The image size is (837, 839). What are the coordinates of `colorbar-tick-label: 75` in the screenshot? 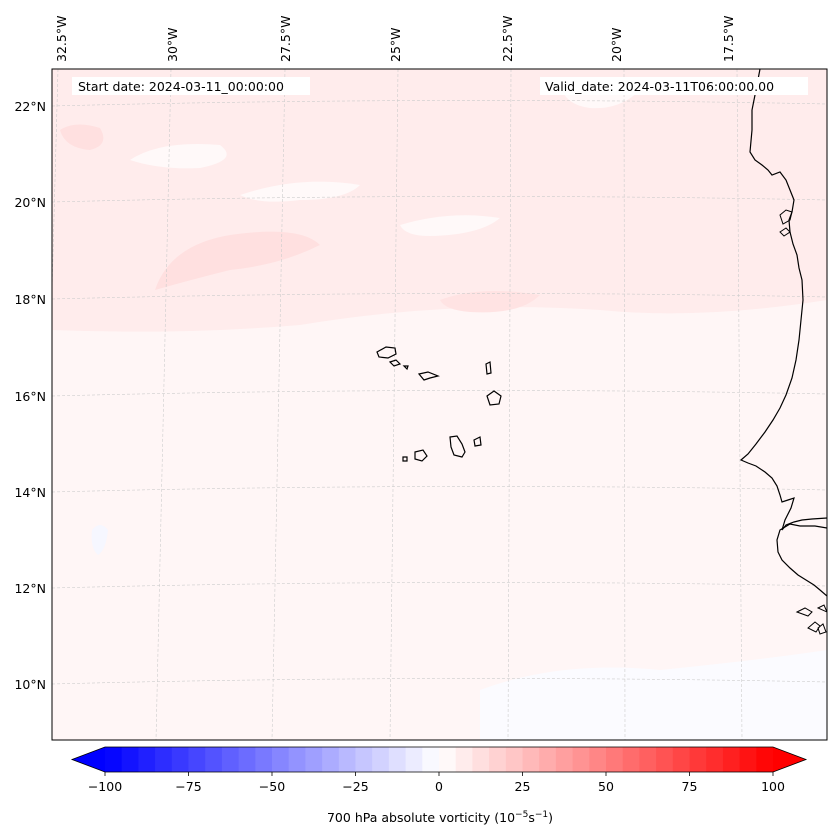 It's located at (690, 786).